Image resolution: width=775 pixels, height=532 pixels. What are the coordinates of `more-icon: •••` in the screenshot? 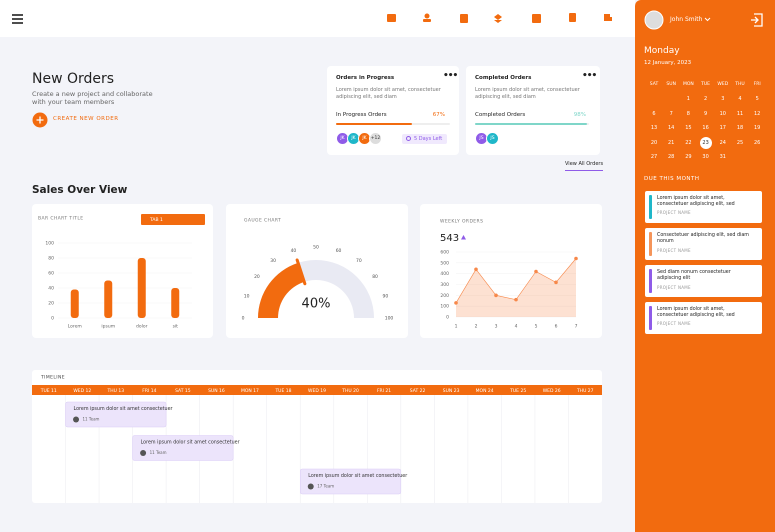 It's located at (589, 76).